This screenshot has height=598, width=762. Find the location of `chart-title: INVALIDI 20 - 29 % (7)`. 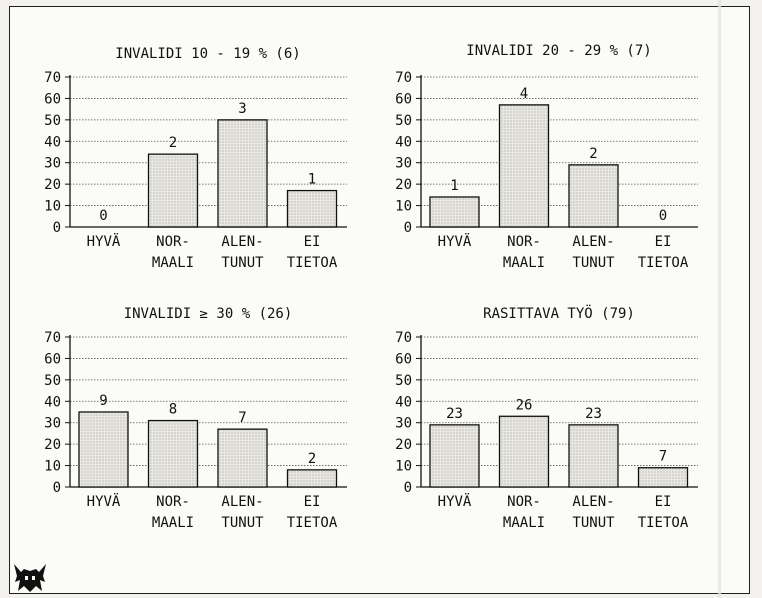

chart-title: INVALIDI 20 - 29 % (7) is located at coordinates (558, 51).